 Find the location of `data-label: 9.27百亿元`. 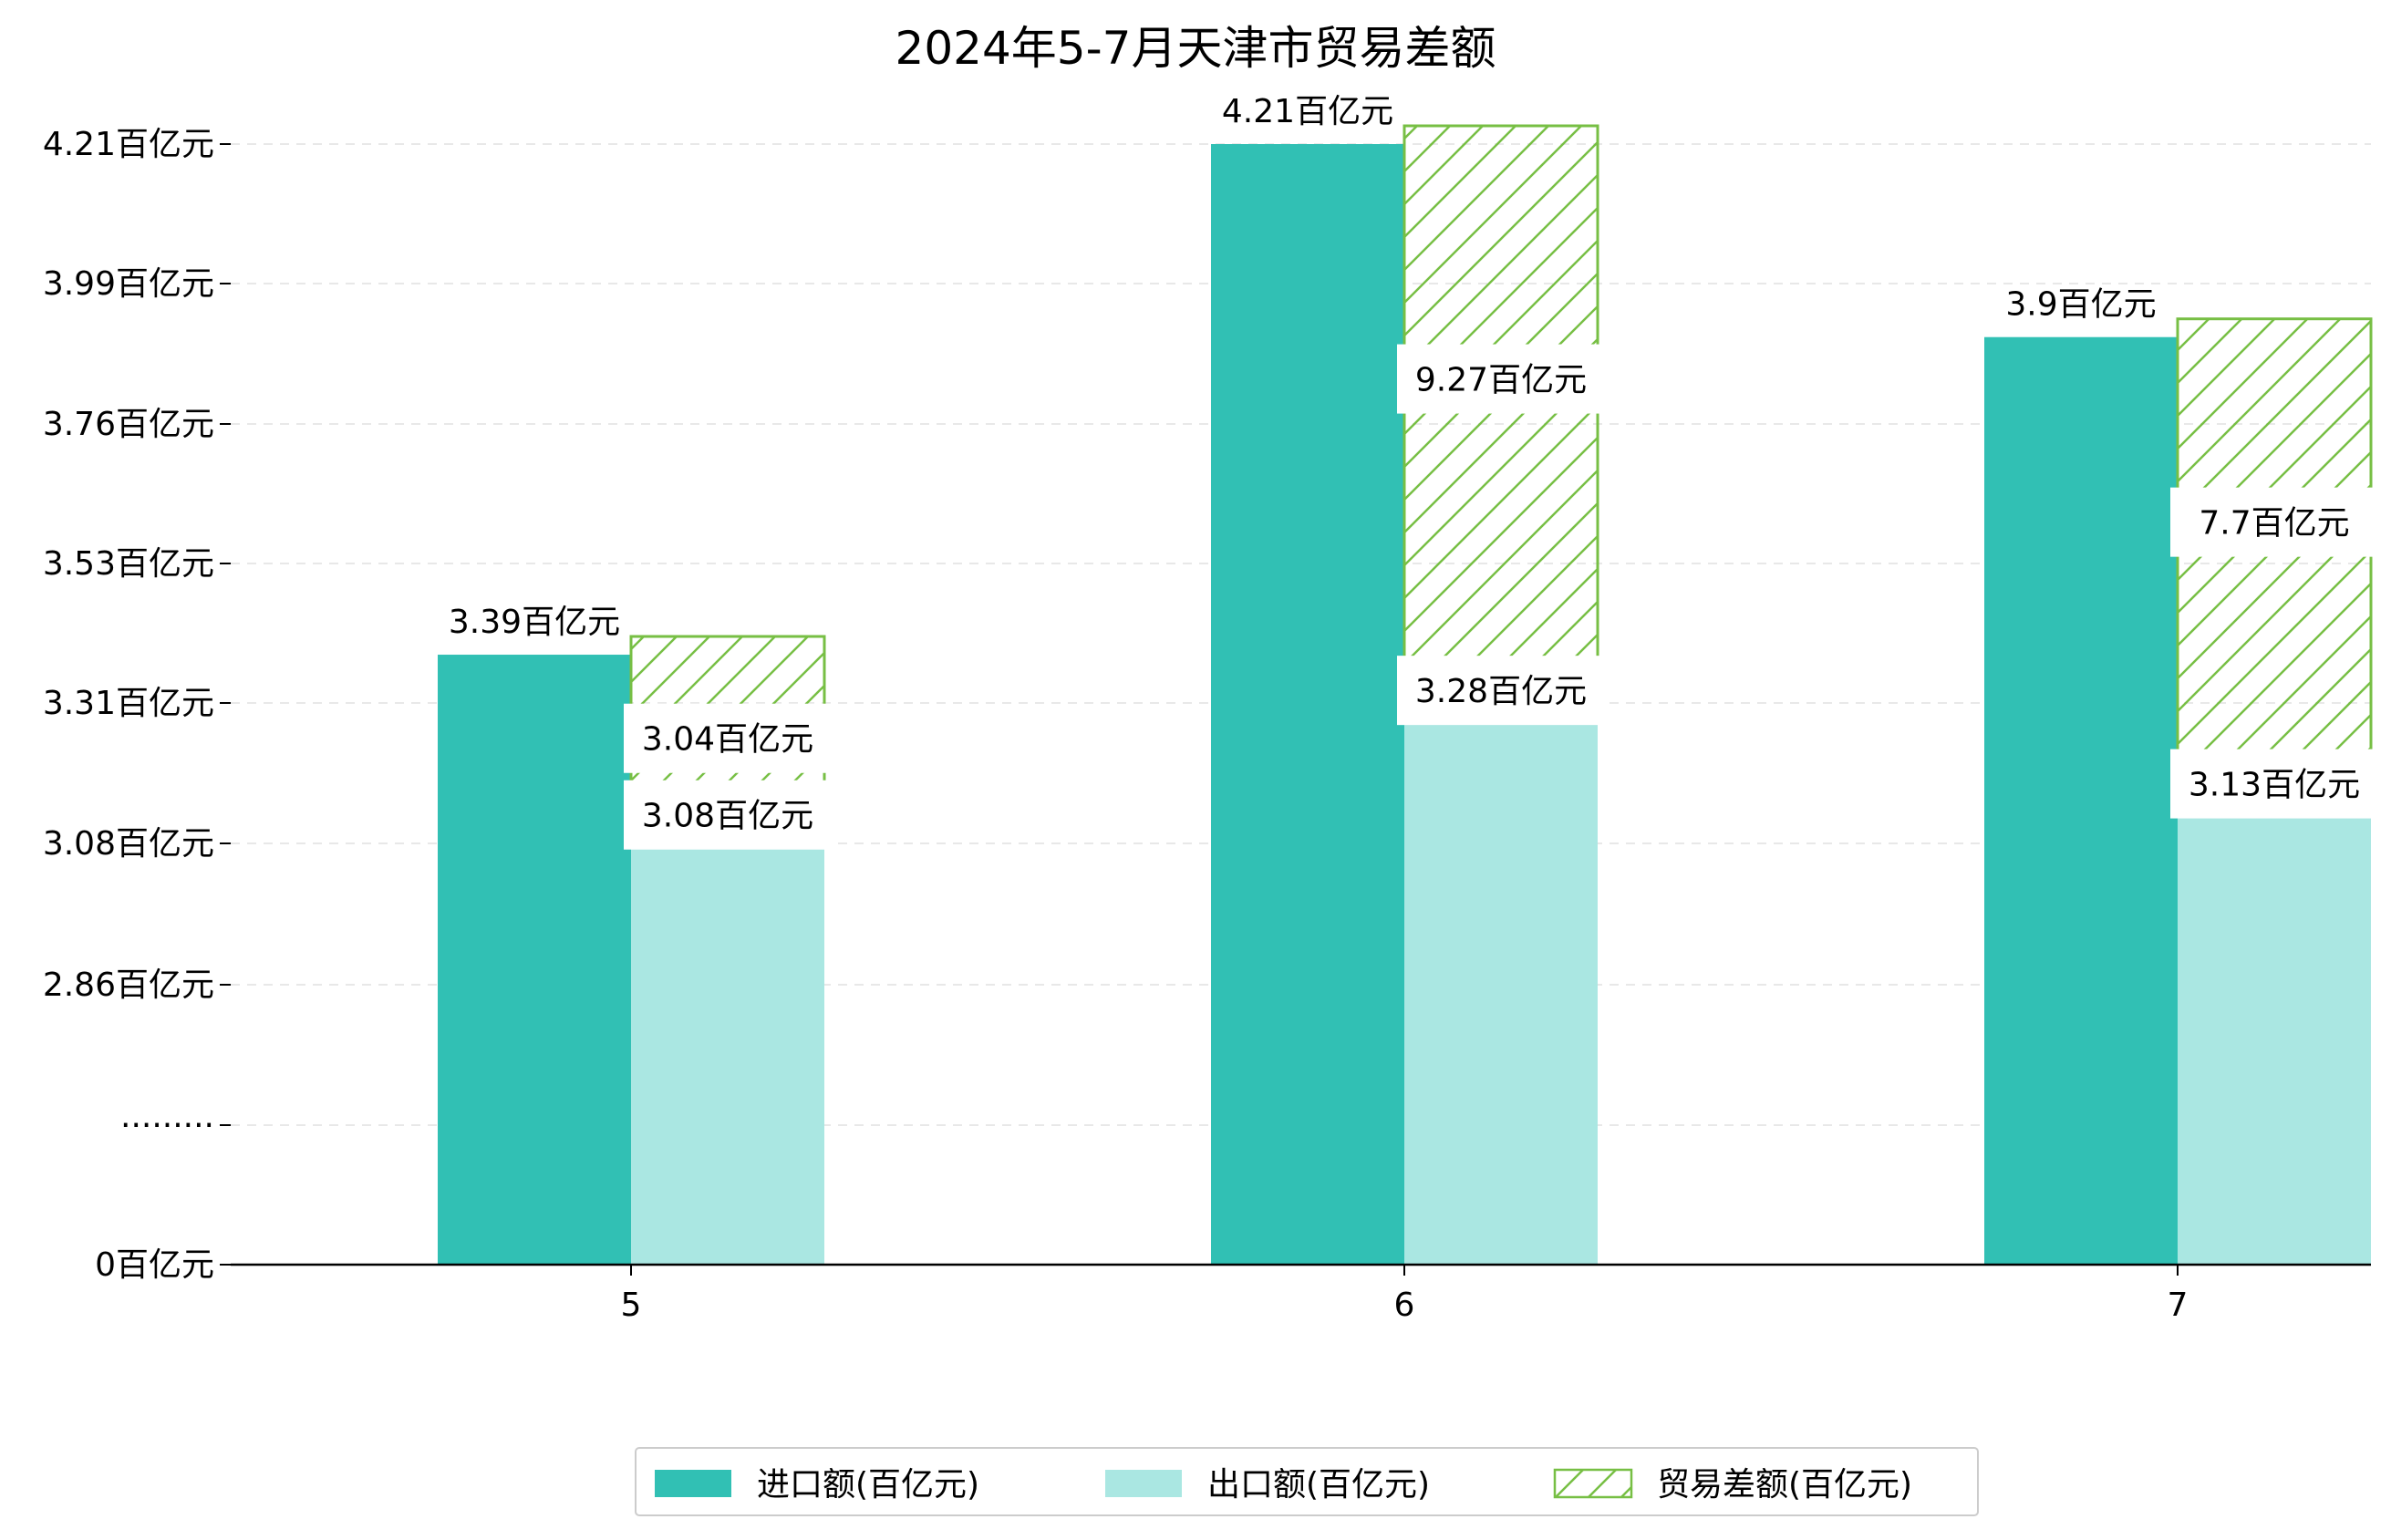

data-label: 9.27百亿元 is located at coordinates (1501, 380).